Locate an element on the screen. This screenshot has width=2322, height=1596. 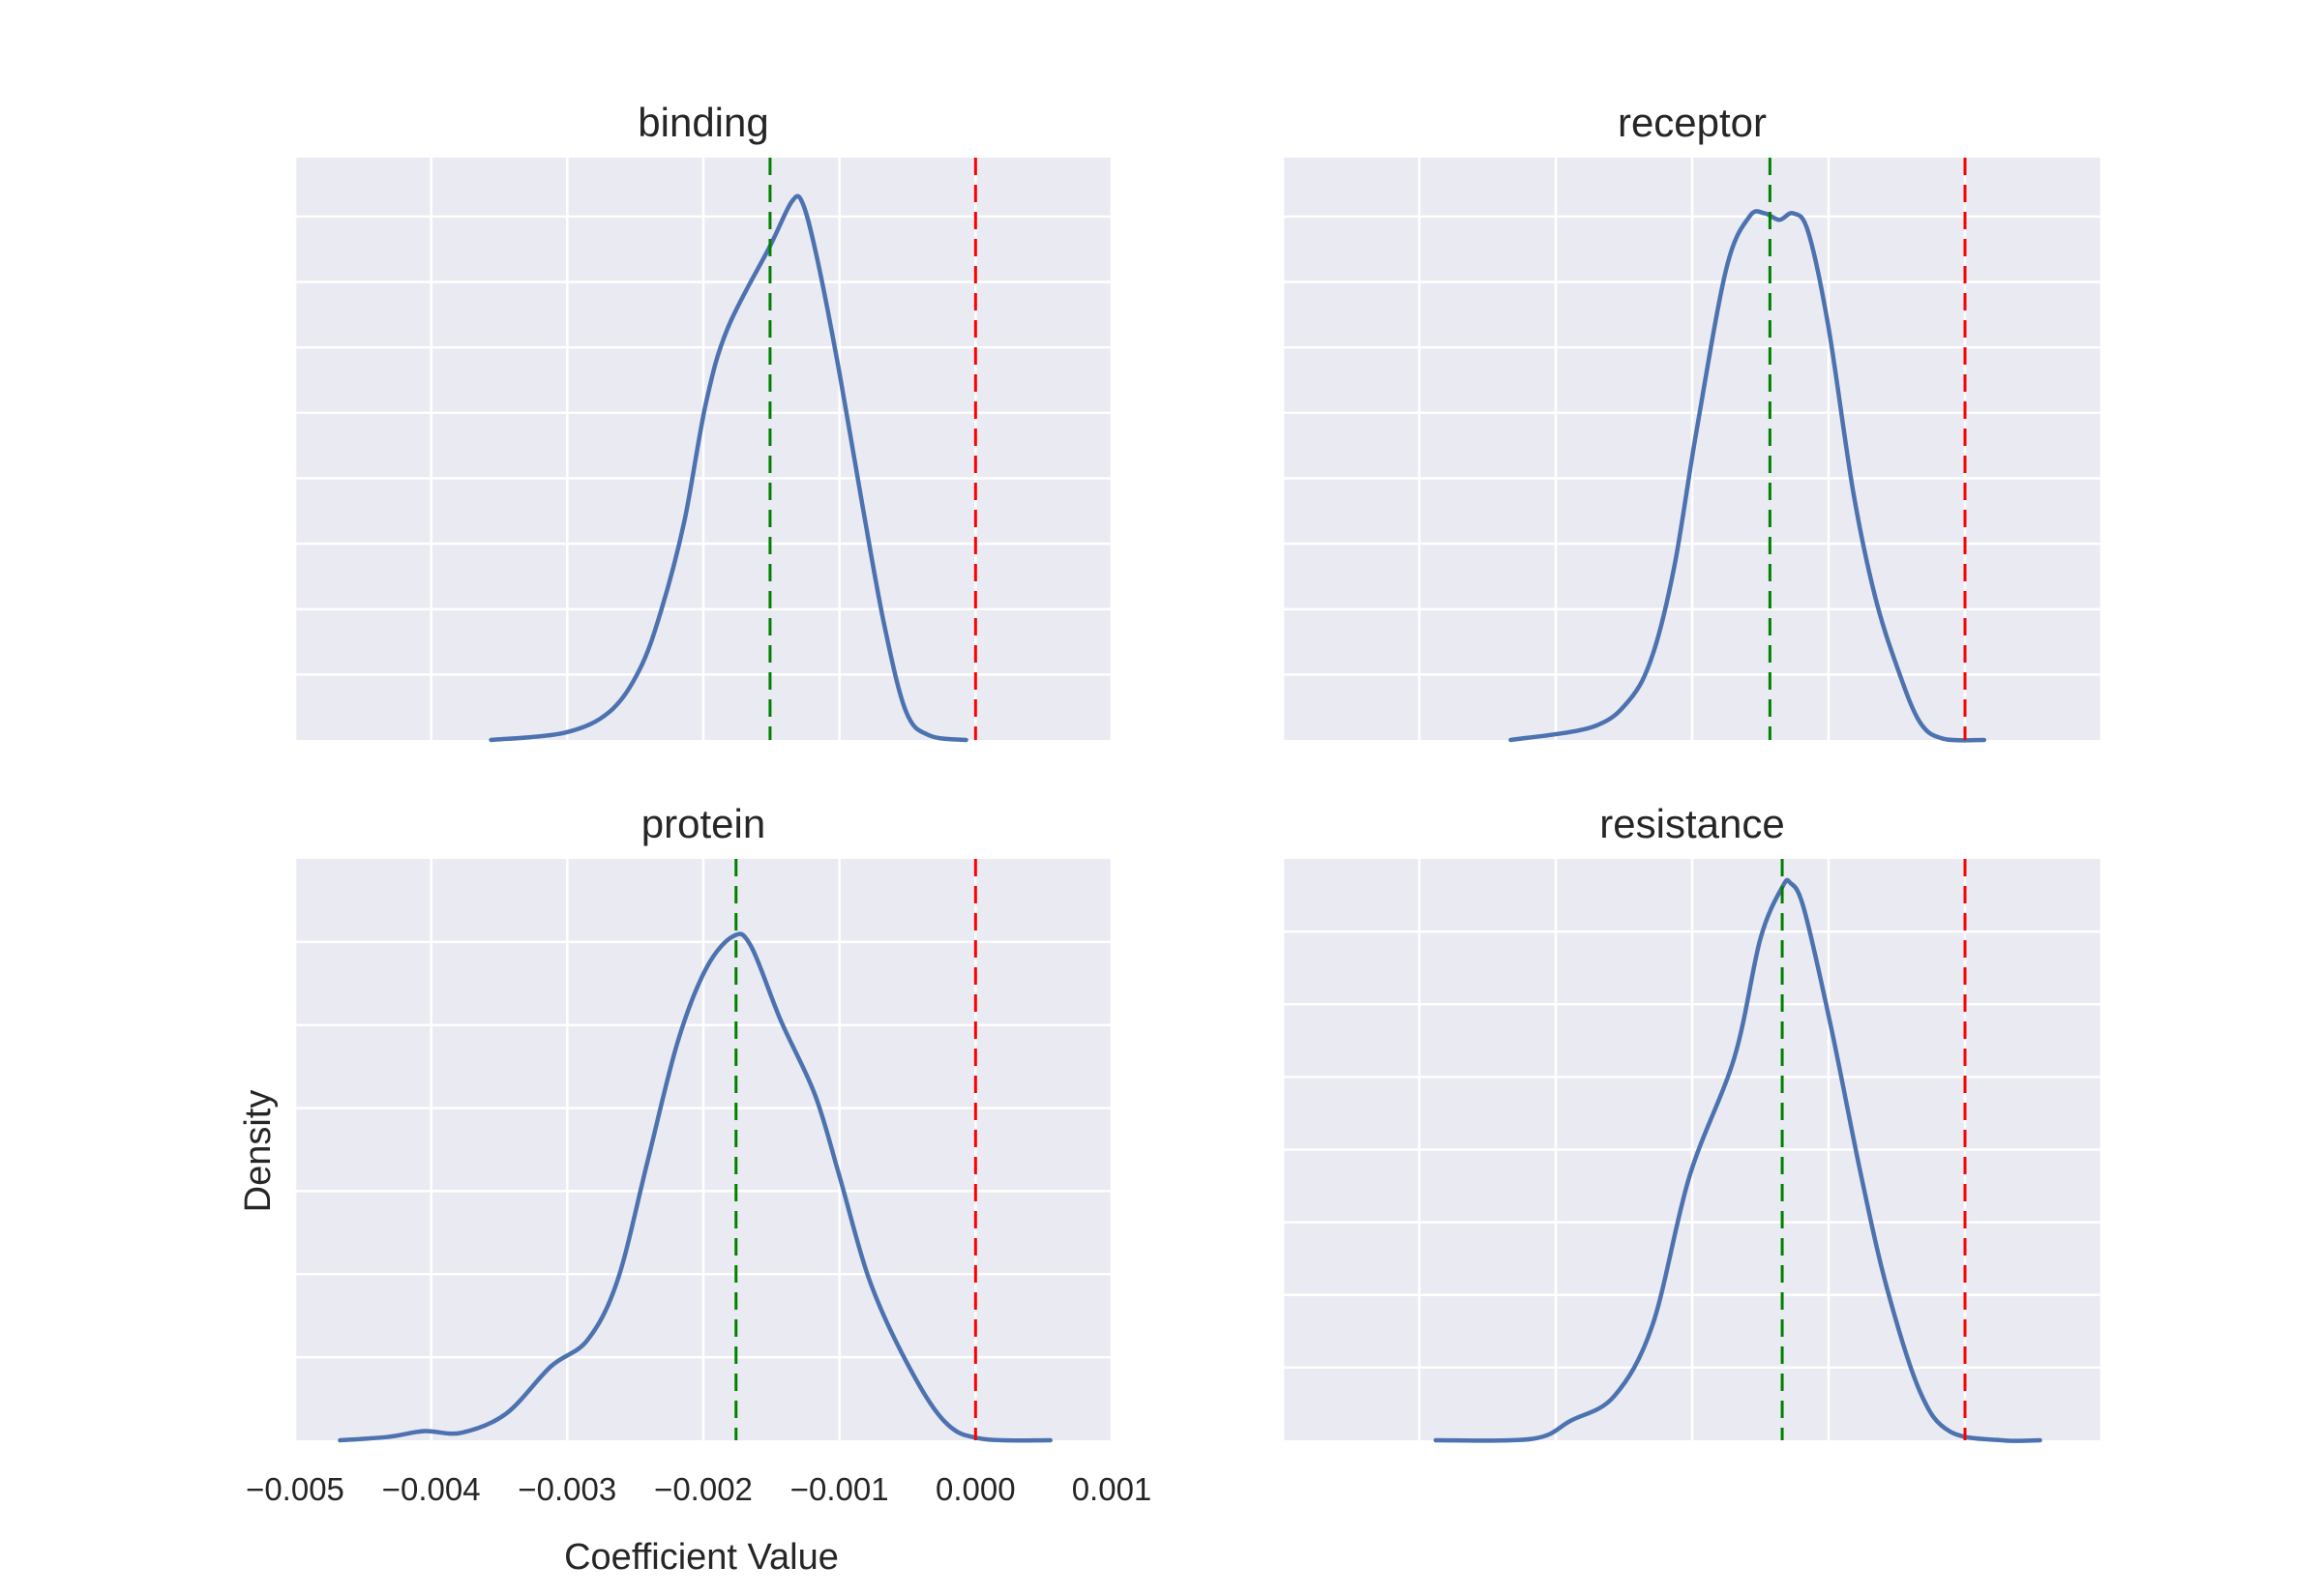
x-tick-label: −0.004 is located at coordinates (431, 1489).